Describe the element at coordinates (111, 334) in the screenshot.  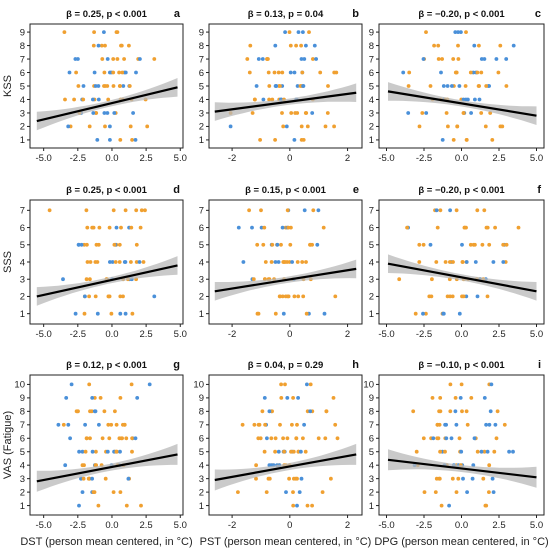
I see `x-tick-label: 0.0` at that location.